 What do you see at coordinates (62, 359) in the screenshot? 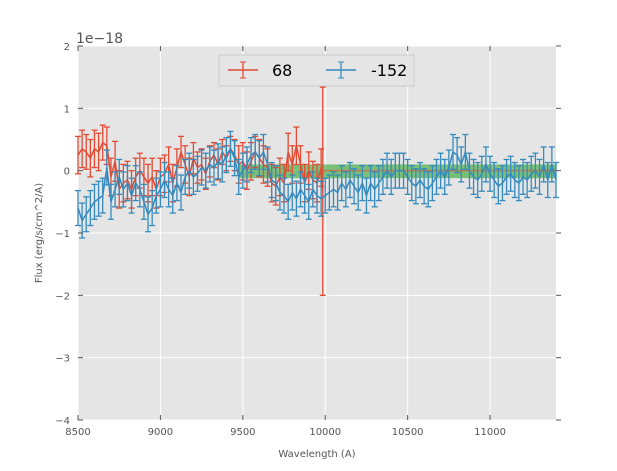
I see `y-tick-label: −3` at bounding box center [62, 359].